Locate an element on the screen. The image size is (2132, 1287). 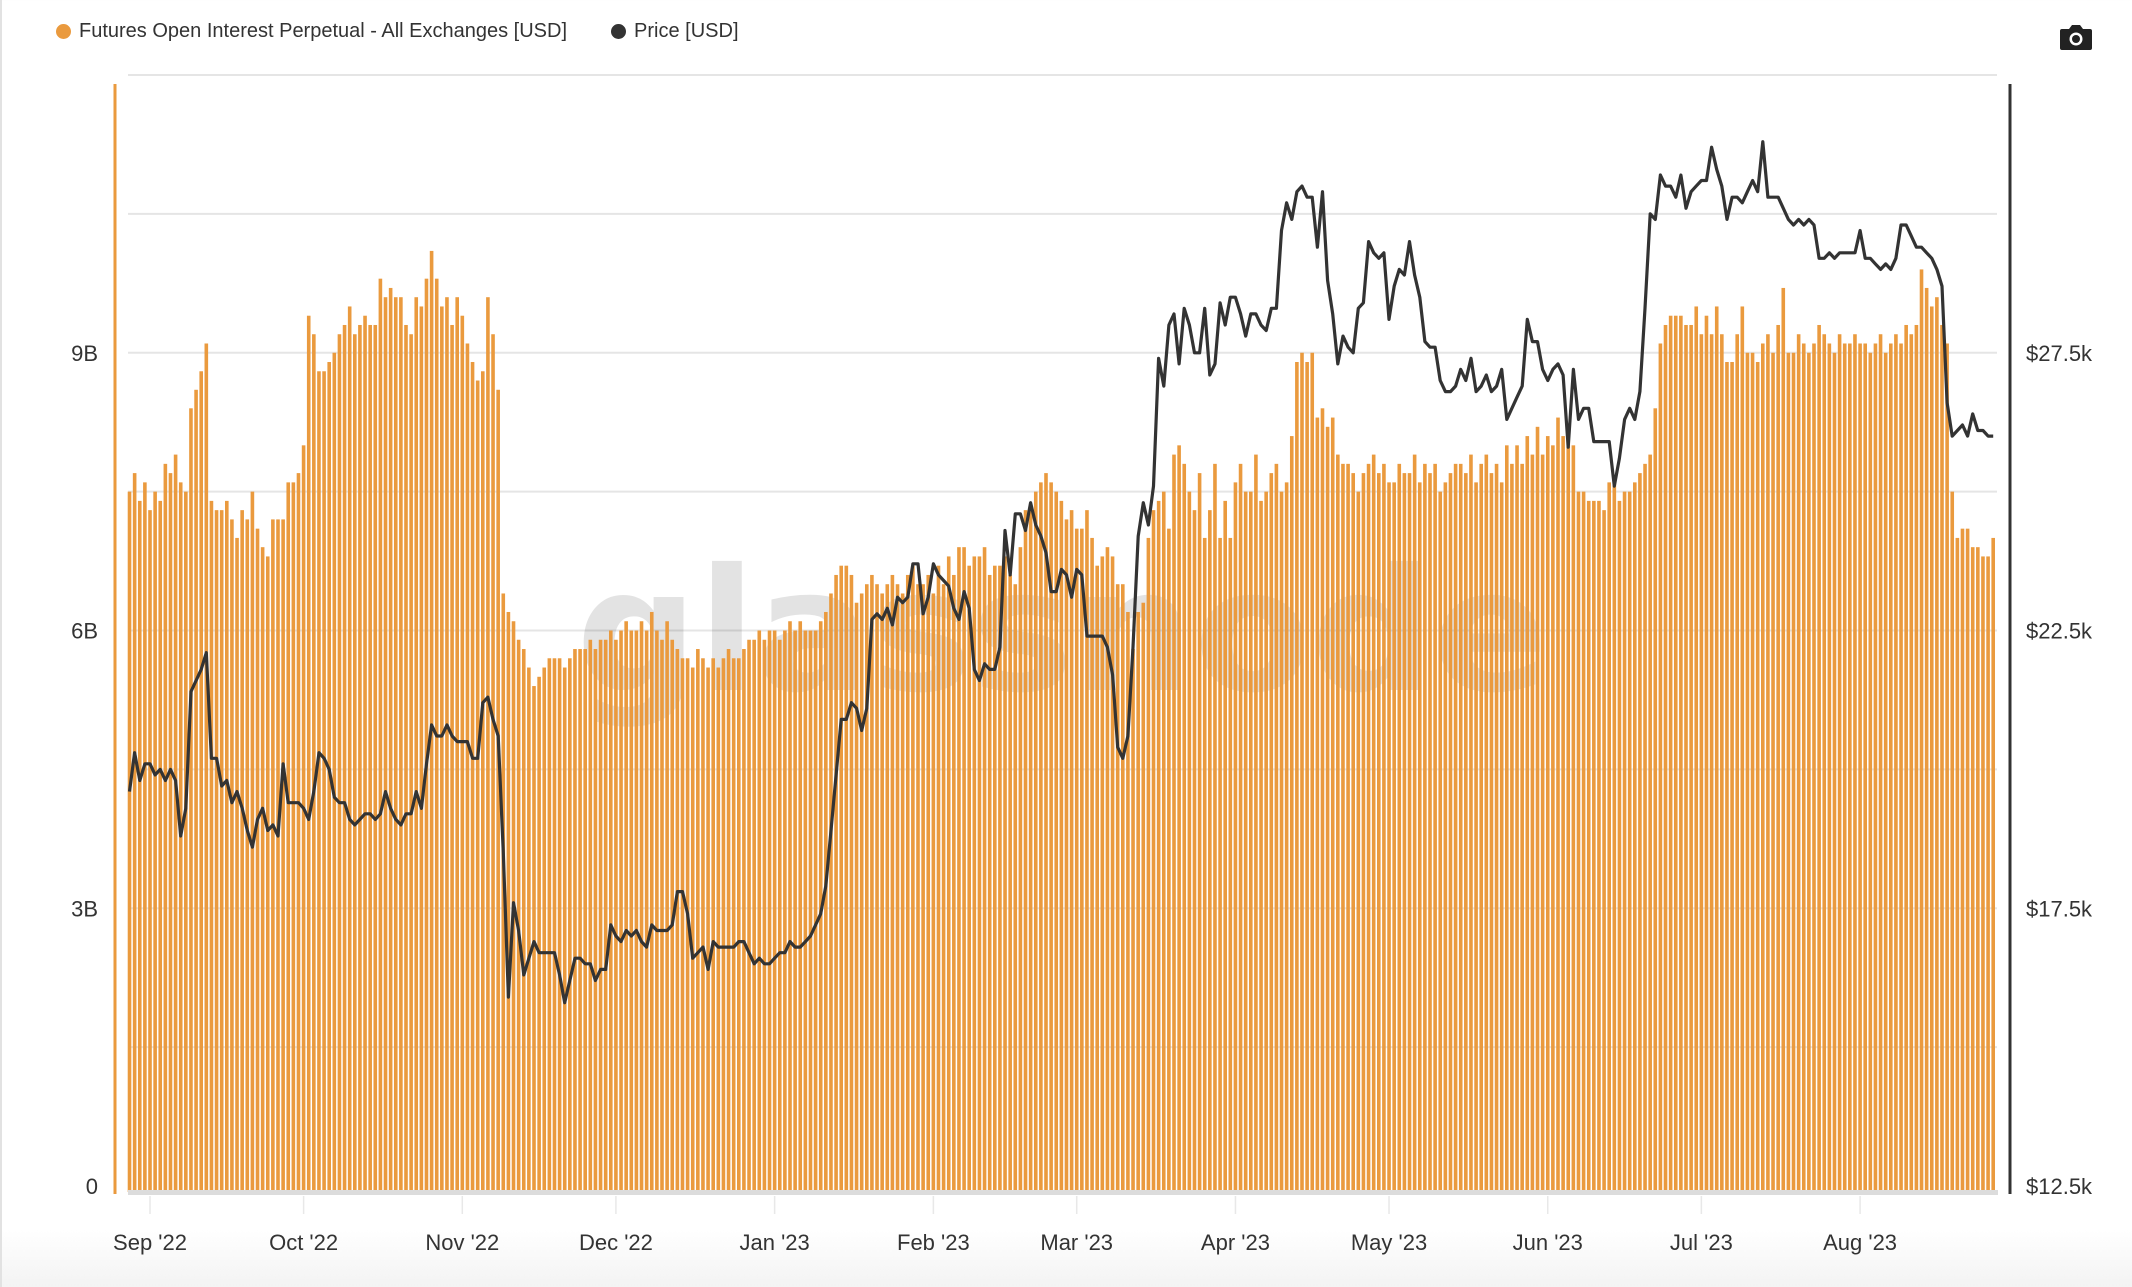
x-tick-label: Jun '23 is located at coordinates (1548, 1242).